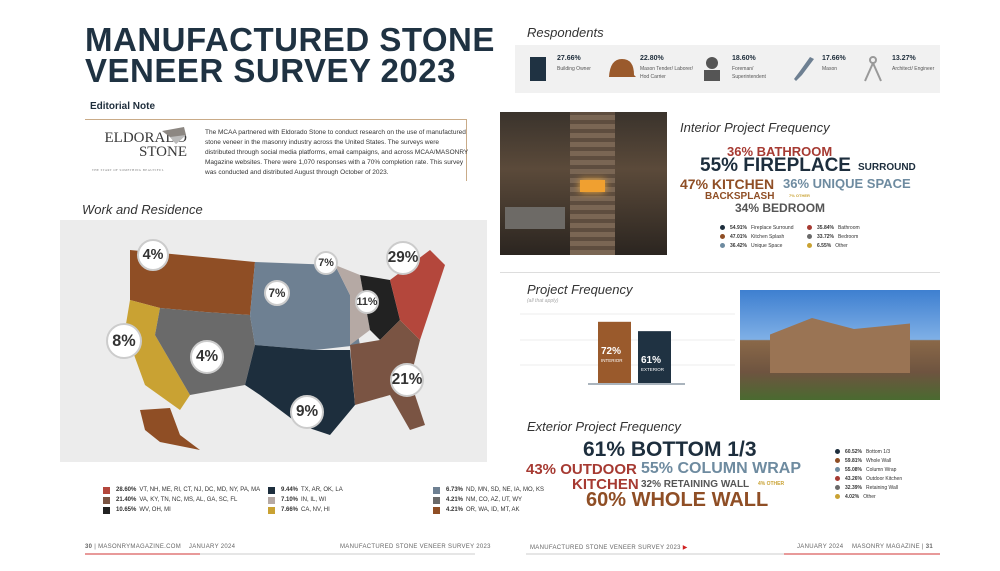 This screenshot has height=571, width=1000. What do you see at coordinates (825, 236) in the screenshot?
I see `legend-pct: 33.72%` at bounding box center [825, 236].